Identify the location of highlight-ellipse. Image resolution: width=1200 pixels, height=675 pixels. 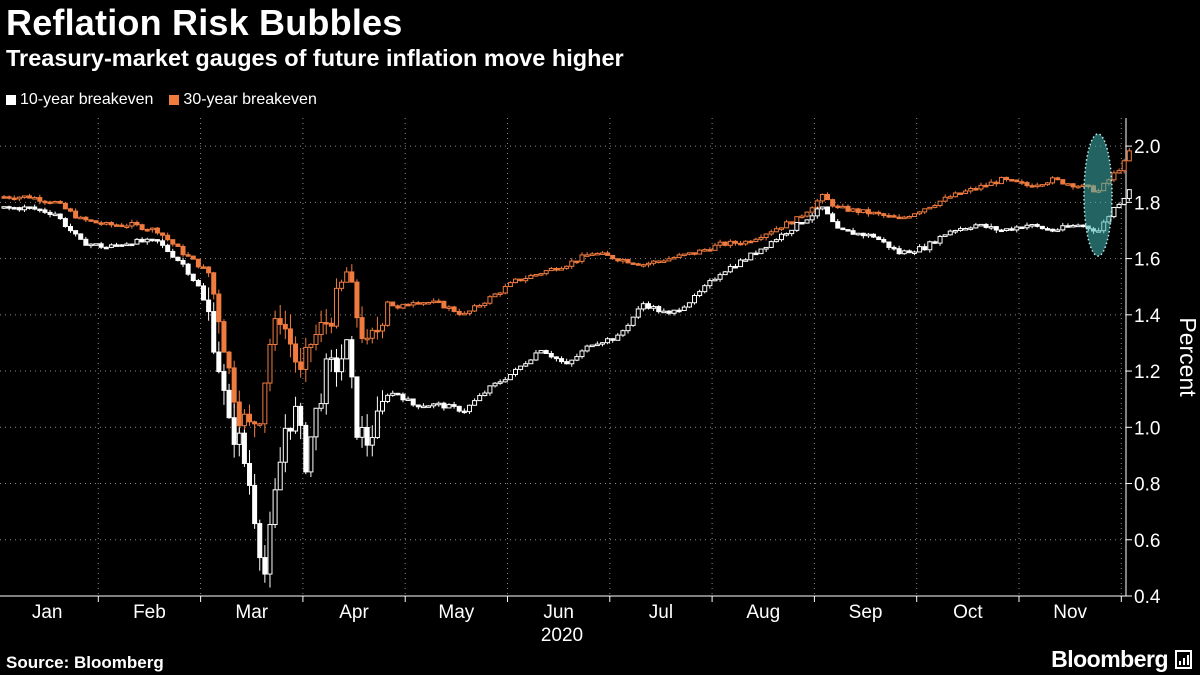
(1098, 195).